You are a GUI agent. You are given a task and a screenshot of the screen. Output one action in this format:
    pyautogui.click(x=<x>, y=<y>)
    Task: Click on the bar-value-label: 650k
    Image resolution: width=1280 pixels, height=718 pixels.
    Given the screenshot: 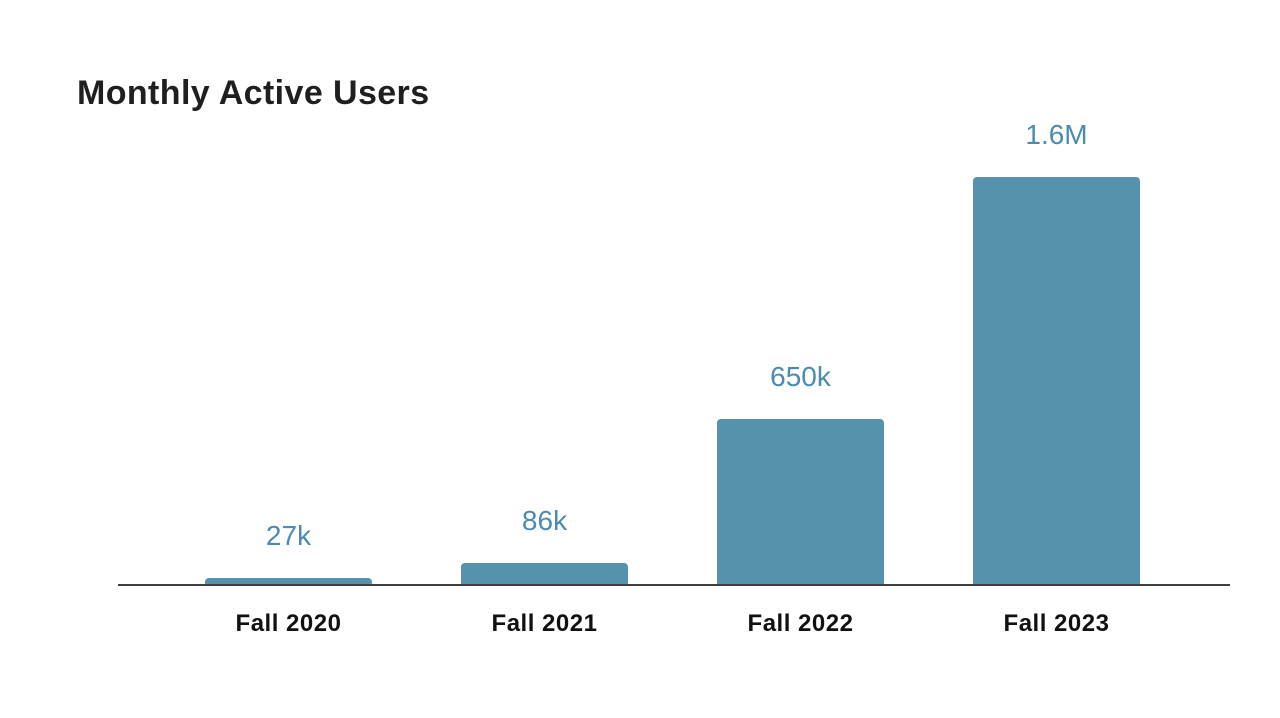 What is the action you would take?
    pyautogui.click(x=800, y=376)
    